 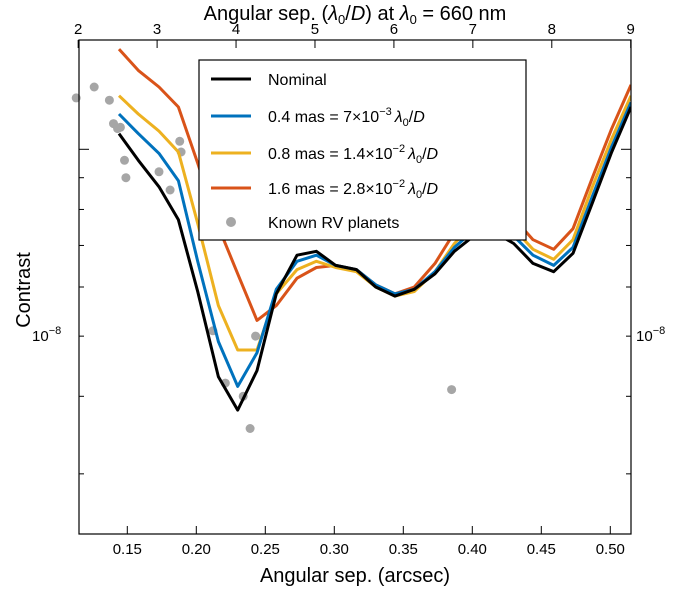 I want to click on legend-label-nominal: Nominal, so click(x=297, y=80).